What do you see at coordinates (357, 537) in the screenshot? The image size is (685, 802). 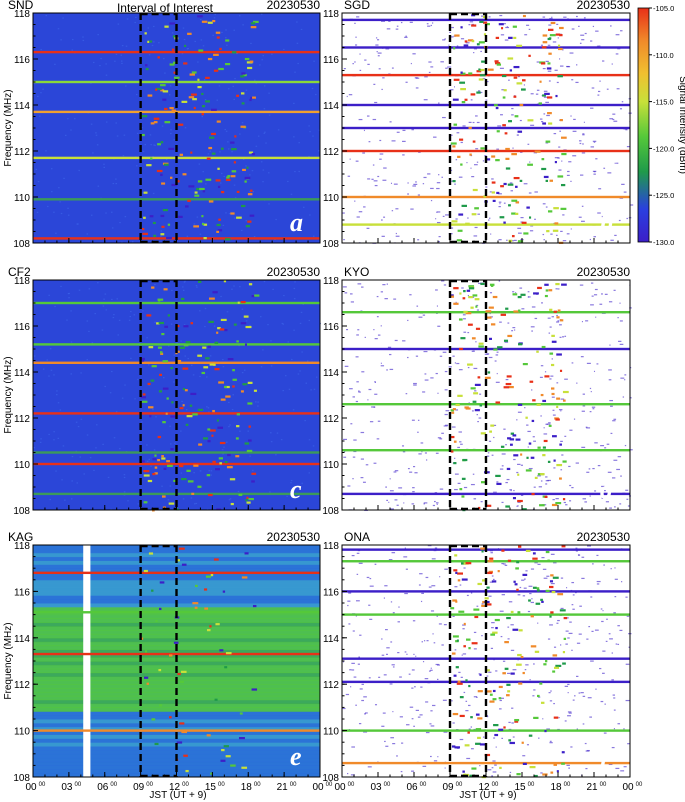 I see `station-label: ONA` at bounding box center [357, 537].